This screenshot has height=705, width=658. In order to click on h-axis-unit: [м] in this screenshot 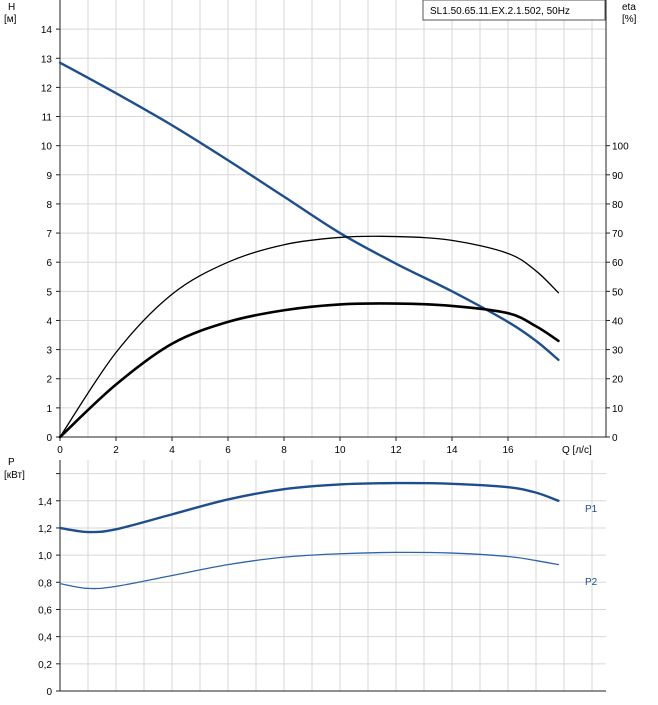, I will do `click(10, 19)`.